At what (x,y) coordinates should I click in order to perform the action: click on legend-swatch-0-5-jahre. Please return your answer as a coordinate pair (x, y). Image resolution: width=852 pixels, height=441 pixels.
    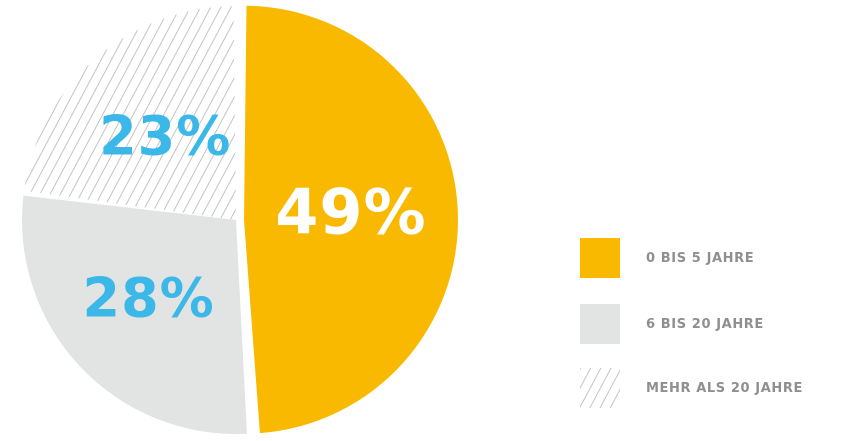
    Looking at the image, I should click on (600, 258).